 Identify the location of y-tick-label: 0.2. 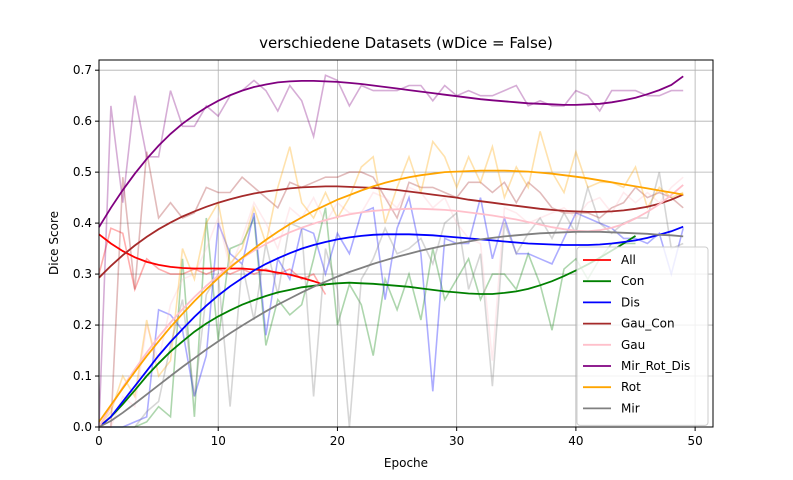
(82, 325).